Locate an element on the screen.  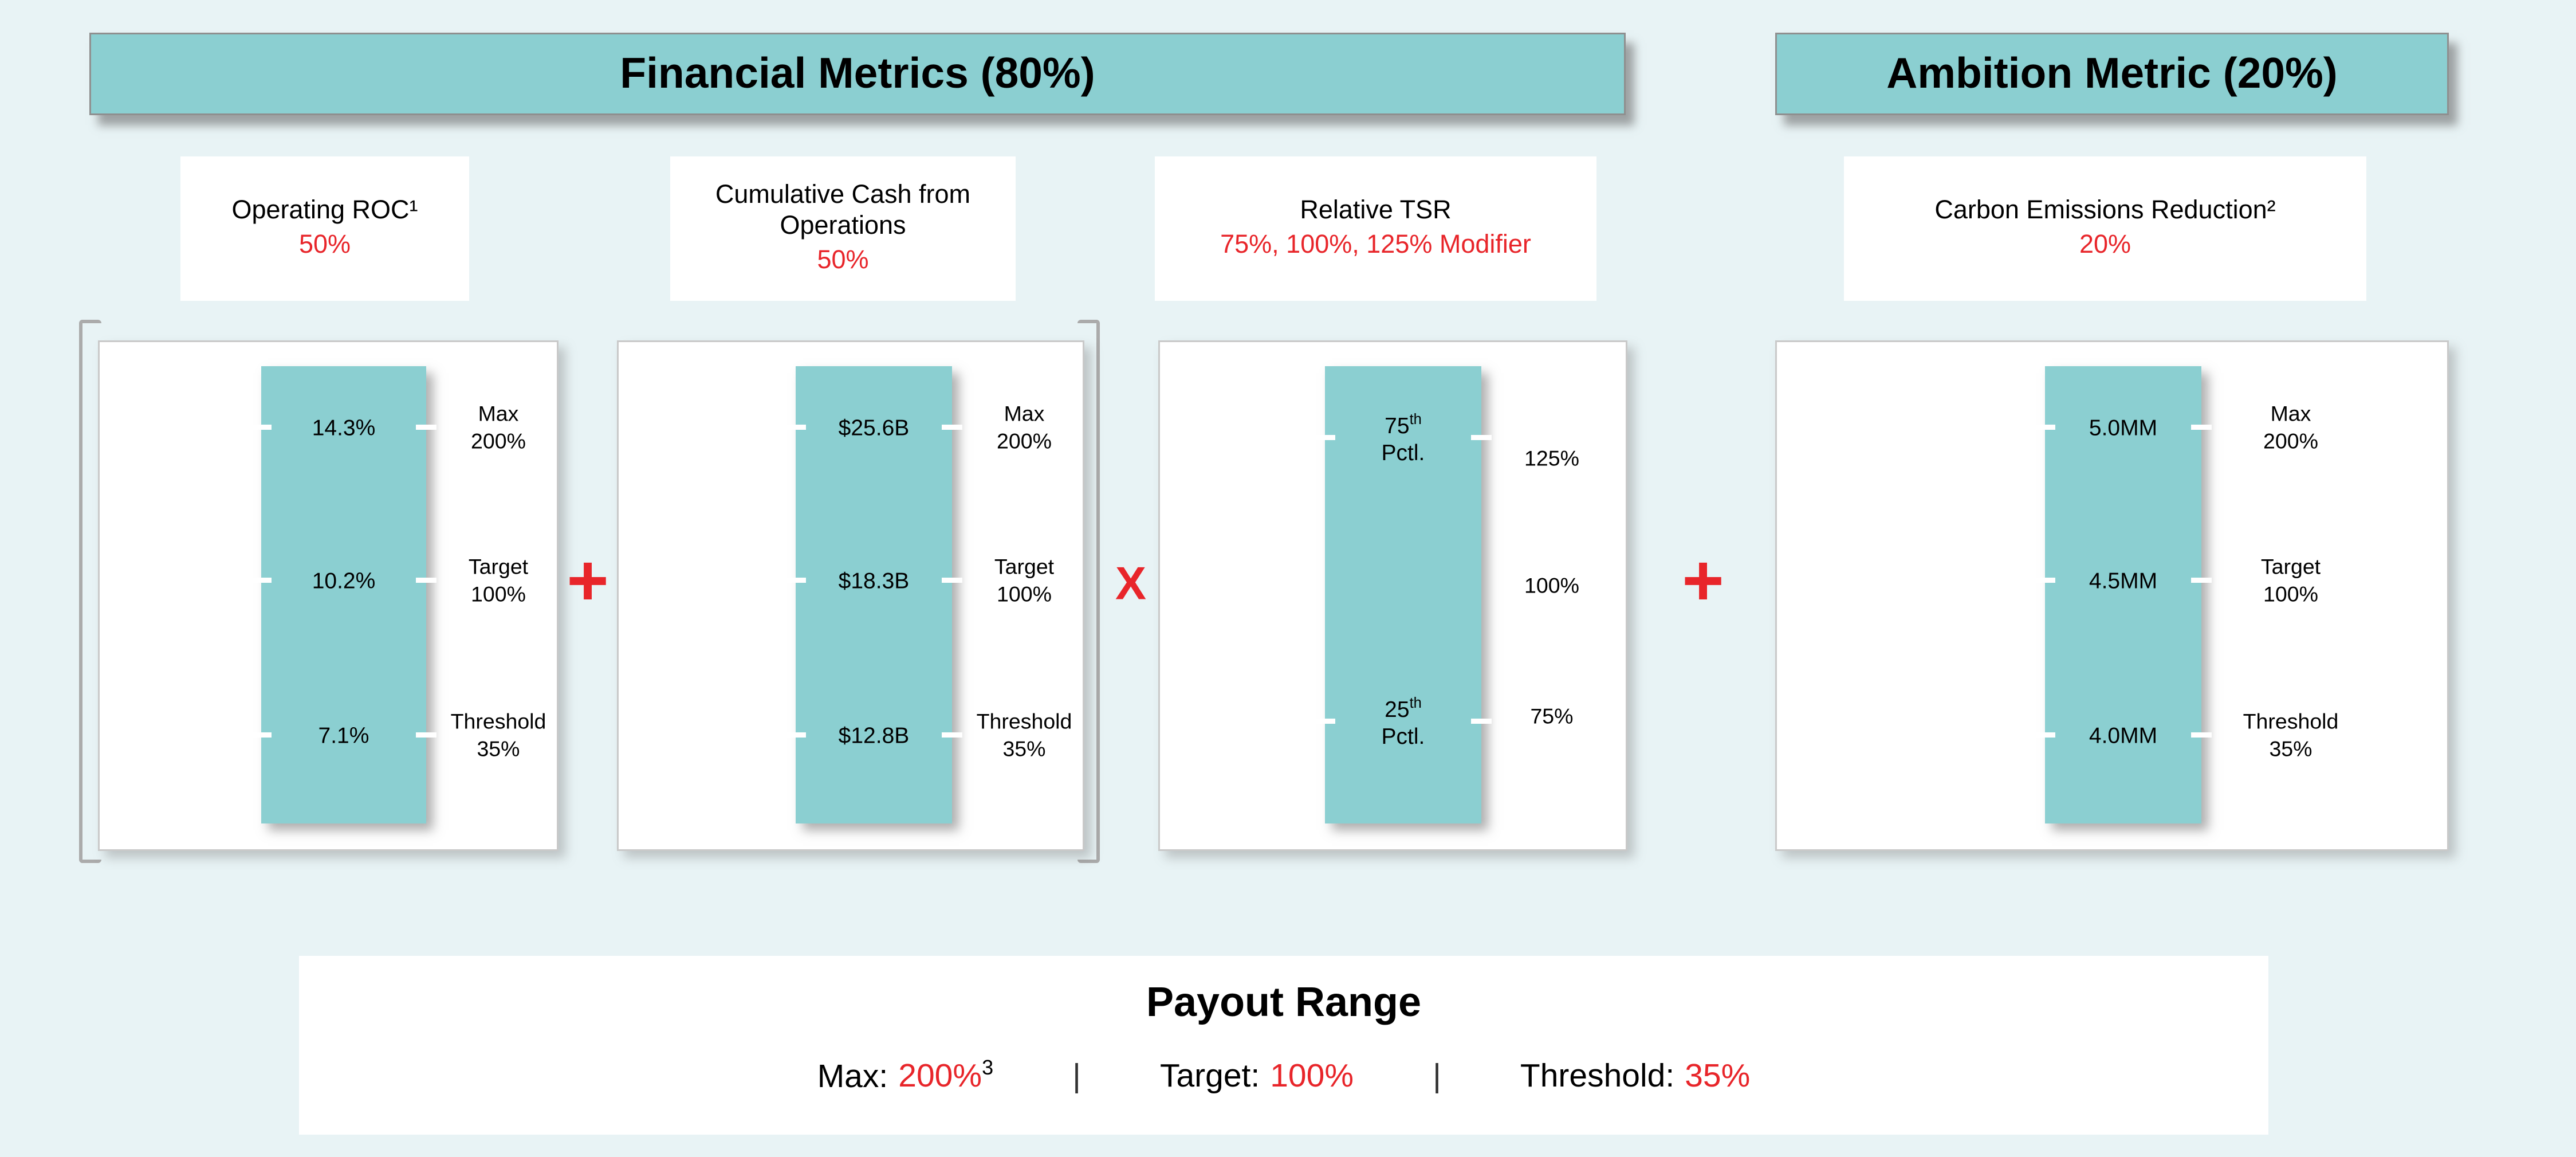
cumulative-cash-title: Cumulative Cash from Operations is located at coordinates (843, 210).